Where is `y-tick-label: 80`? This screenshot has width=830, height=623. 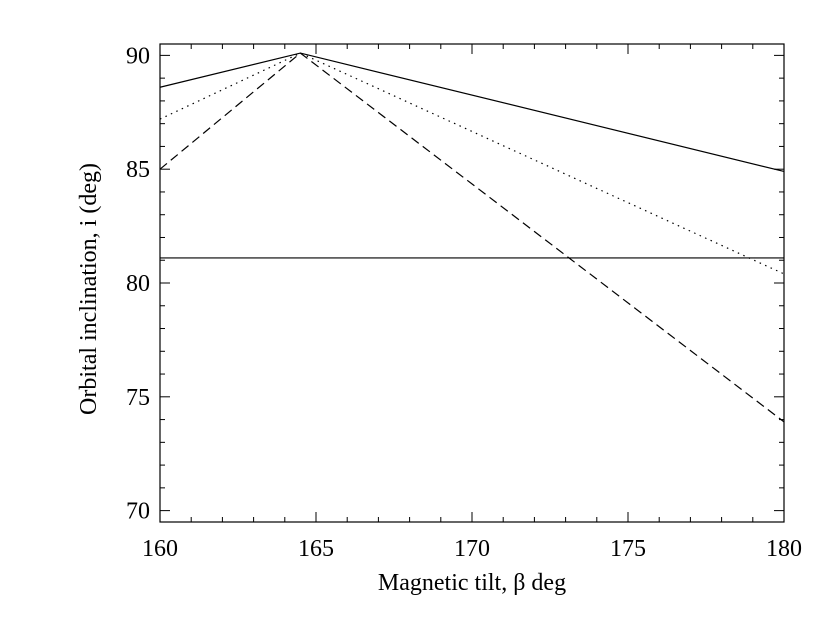
y-tick-label: 80 is located at coordinates (138, 284).